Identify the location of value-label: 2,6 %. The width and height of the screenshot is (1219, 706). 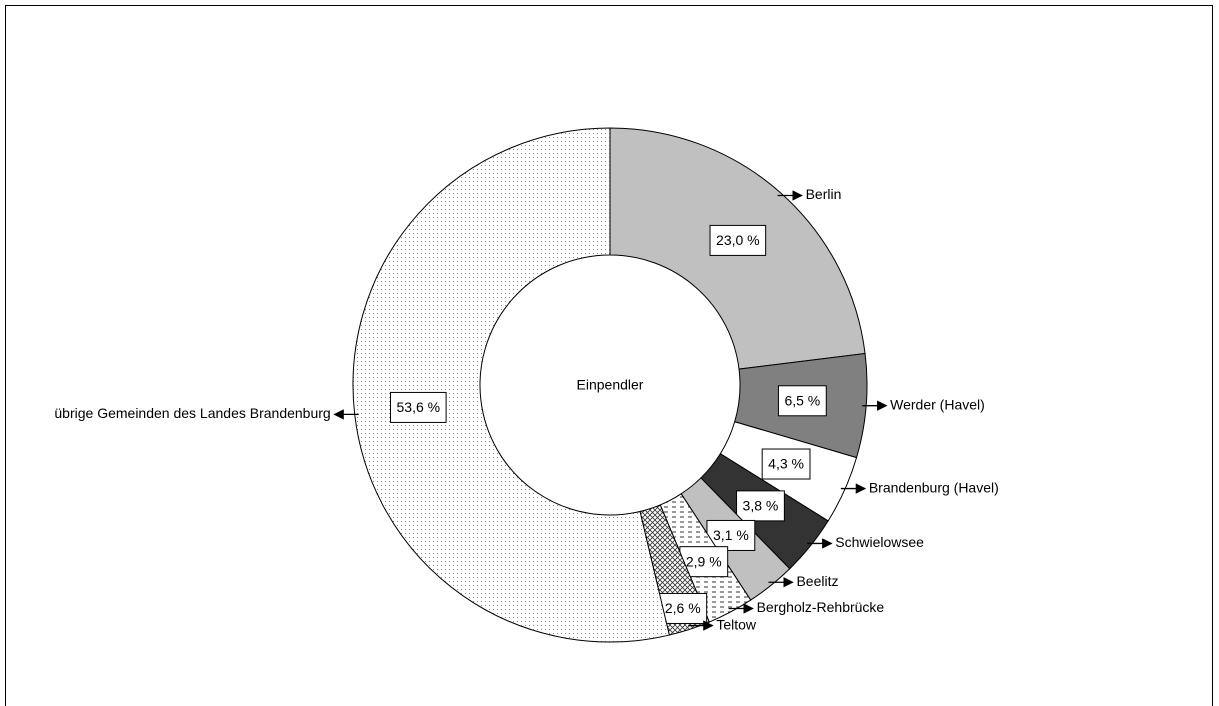
(683, 608).